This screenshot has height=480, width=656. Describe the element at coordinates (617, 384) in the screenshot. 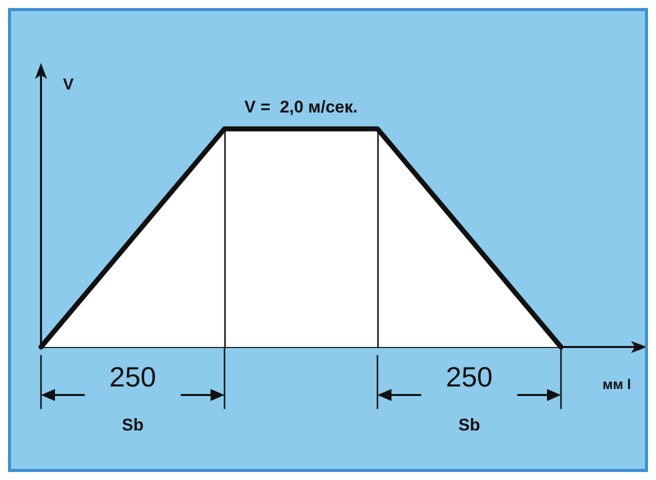

I see `x-axis-title: мм l` at that location.